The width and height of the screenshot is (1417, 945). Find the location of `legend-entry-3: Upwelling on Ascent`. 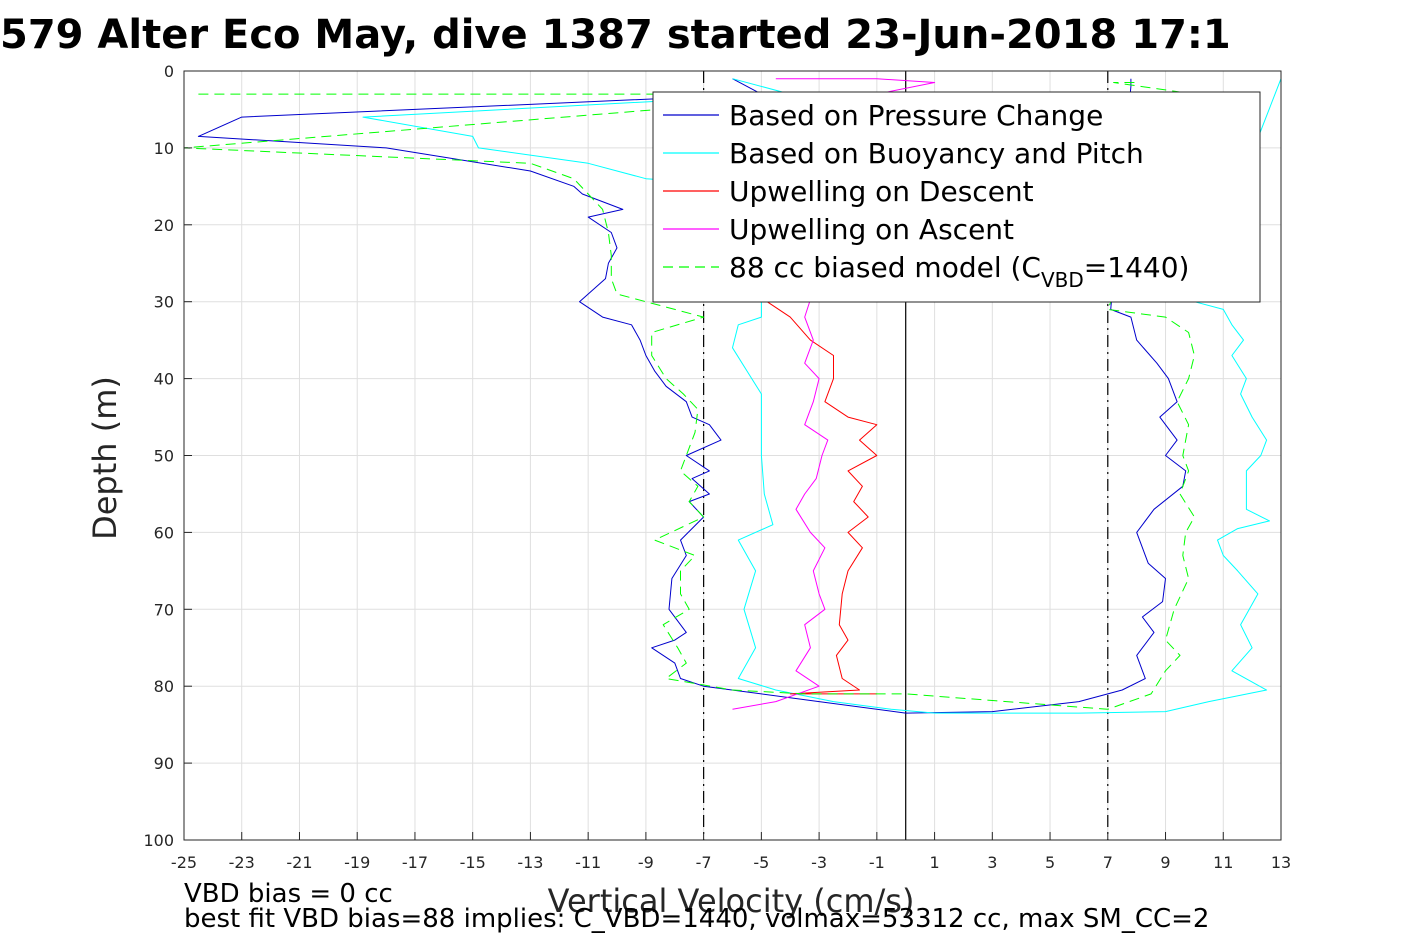

legend-entry-3: Upwelling on Ascent is located at coordinates (871, 229).